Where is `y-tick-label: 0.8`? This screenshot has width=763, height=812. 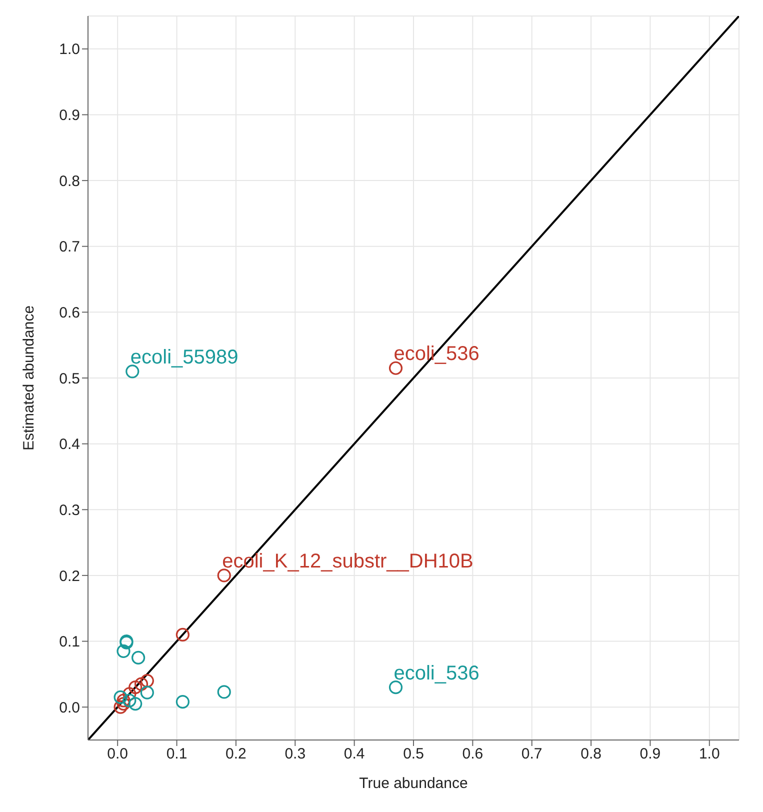 y-tick-label: 0.8 is located at coordinates (69, 181).